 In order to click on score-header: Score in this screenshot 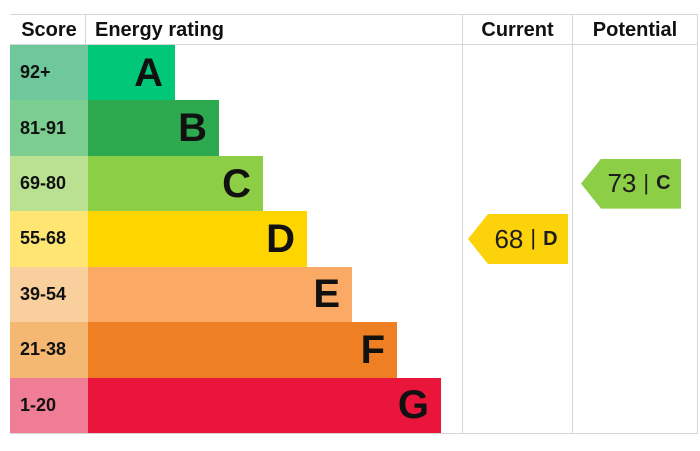, I will do `click(49, 30)`.